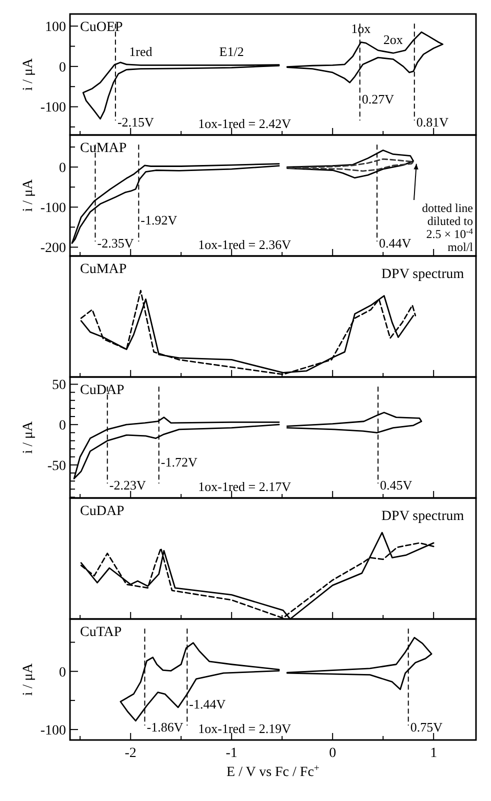  I want to click on ref-line-label: -2.23V, so click(127, 485).